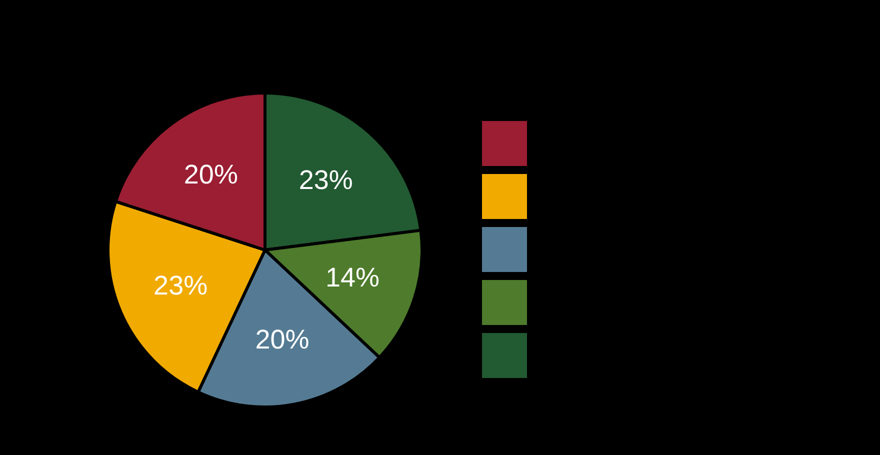  I want to click on data-label: 14%, so click(352, 277).